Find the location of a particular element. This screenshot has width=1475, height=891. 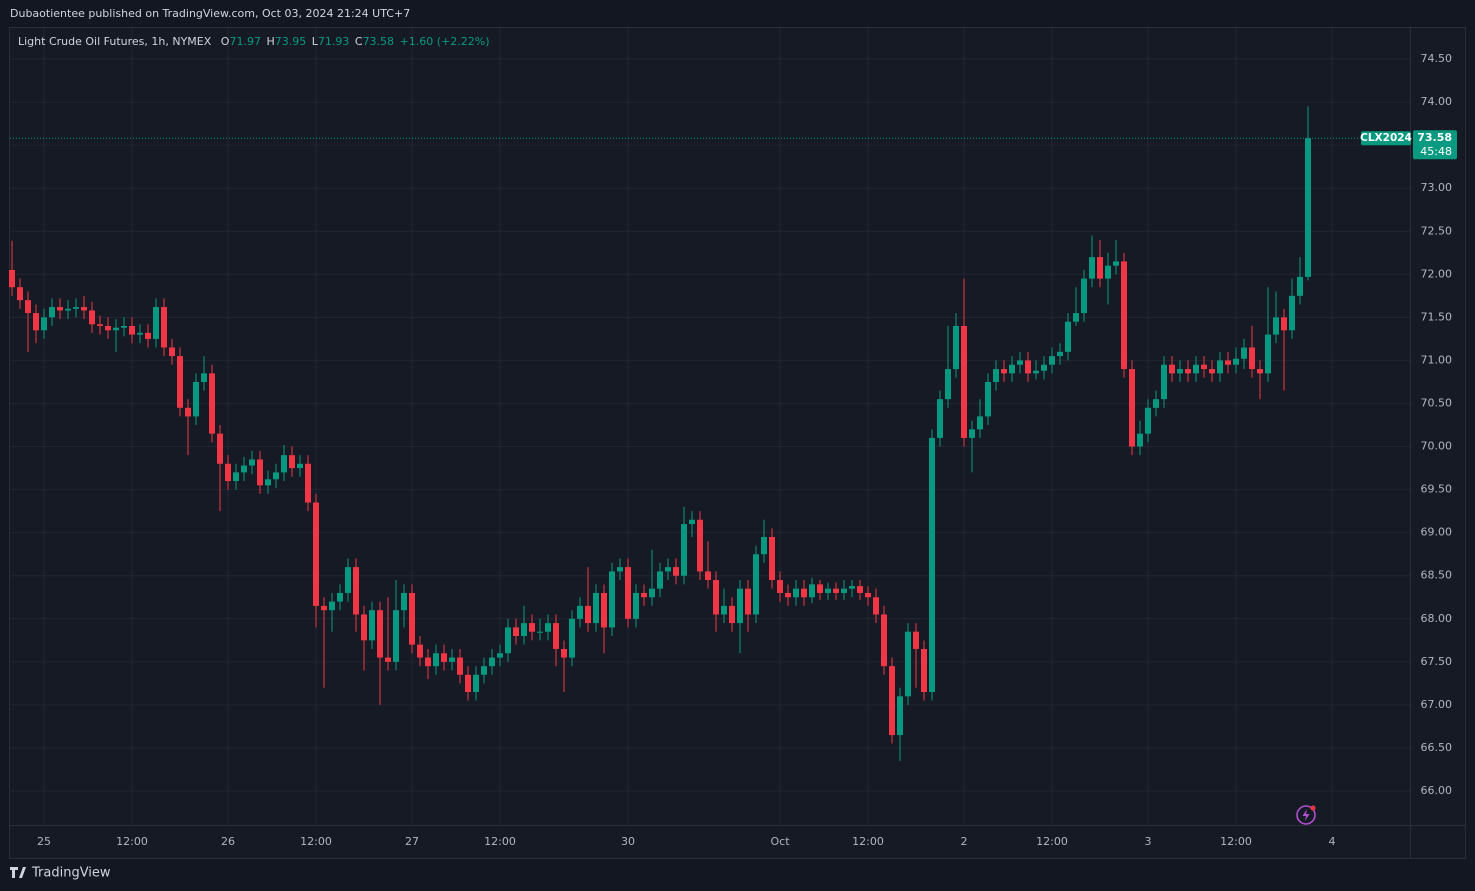

x-tick-label: 26 is located at coordinates (228, 841).